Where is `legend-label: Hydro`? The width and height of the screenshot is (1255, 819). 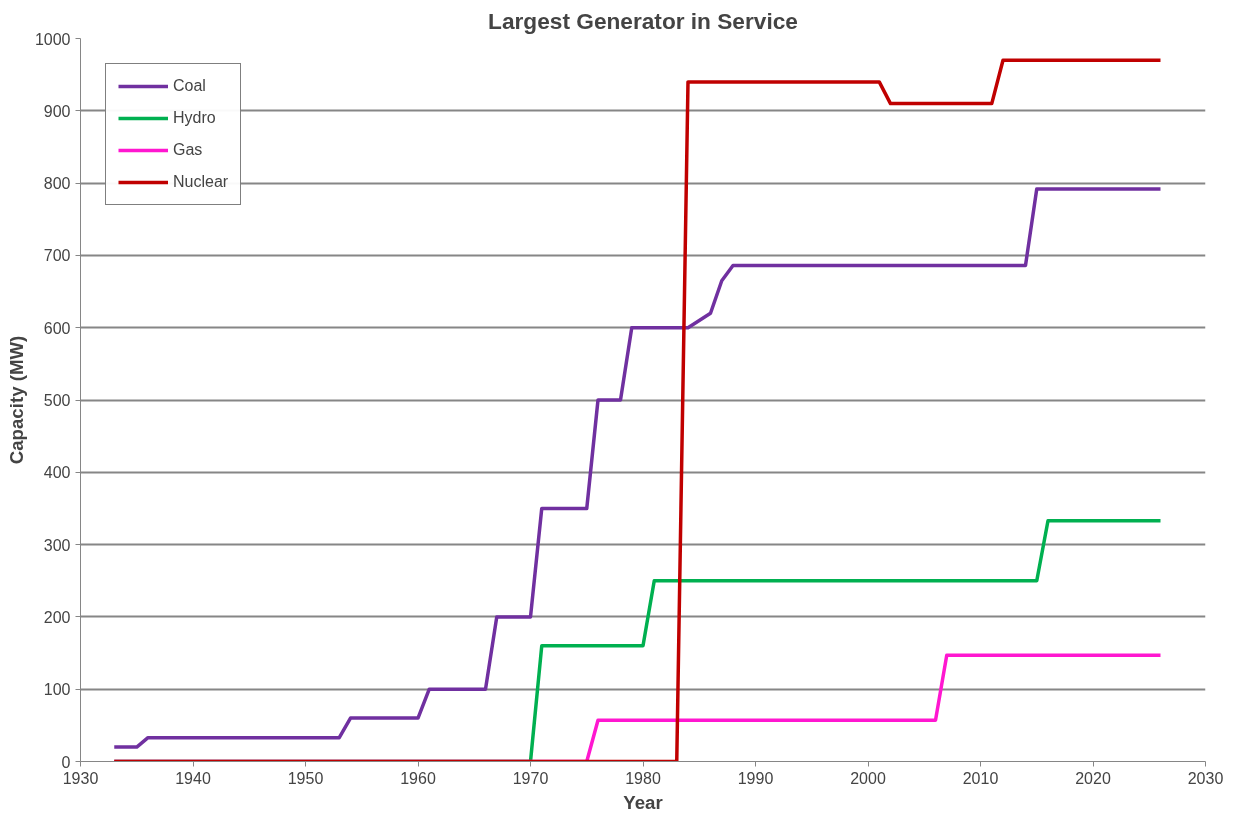
legend-label: Hydro is located at coordinates (194, 118).